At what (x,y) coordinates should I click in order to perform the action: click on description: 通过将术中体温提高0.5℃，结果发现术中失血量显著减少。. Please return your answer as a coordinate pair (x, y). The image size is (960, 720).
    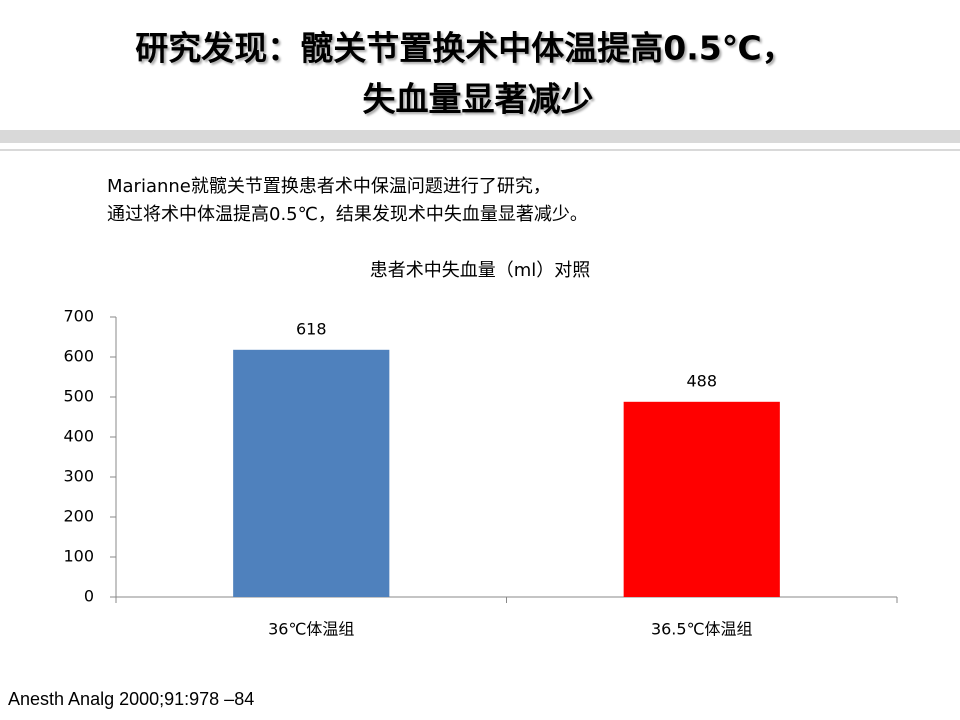
    Looking at the image, I should click on (347, 214).